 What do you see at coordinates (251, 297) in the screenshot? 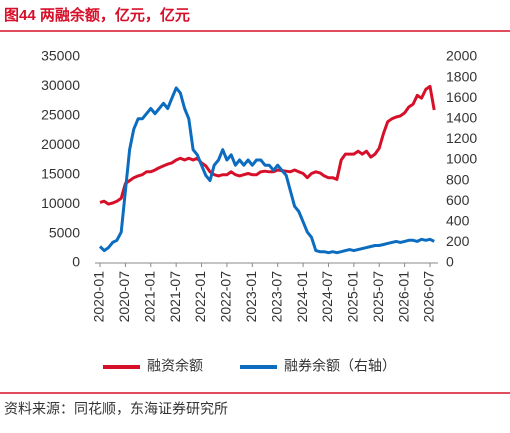
I see `x-tick-label: 2023-01` at bounding box center [251, 297].